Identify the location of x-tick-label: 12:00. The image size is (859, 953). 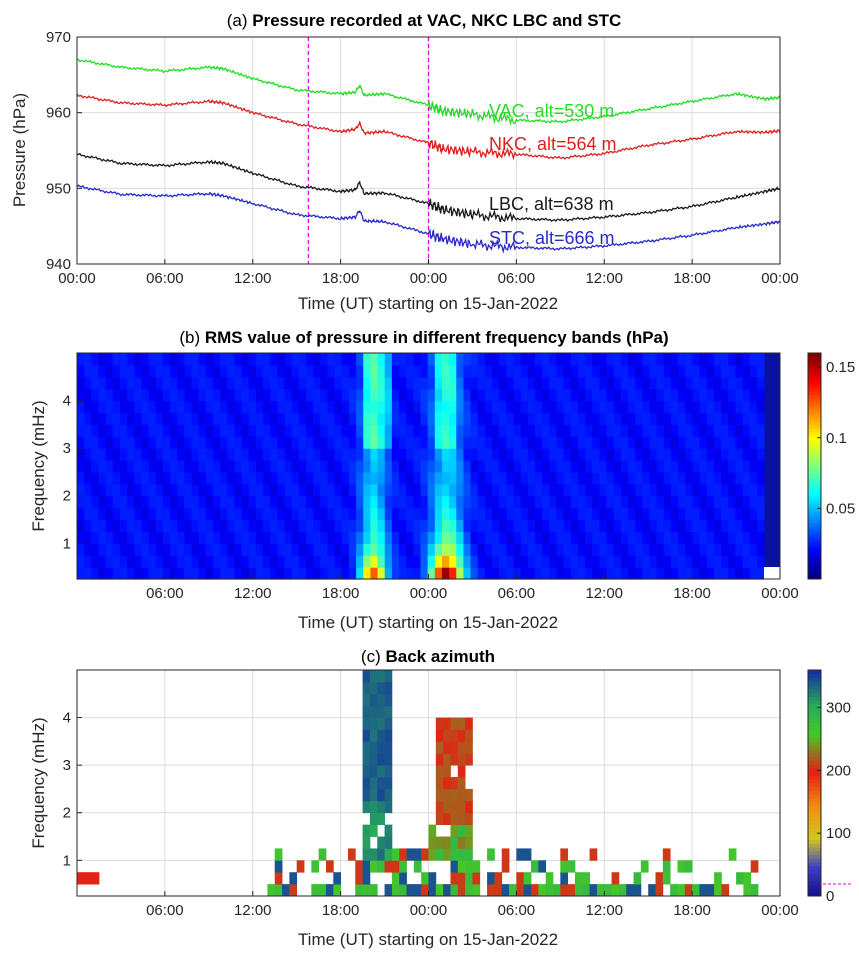
(604, 593).